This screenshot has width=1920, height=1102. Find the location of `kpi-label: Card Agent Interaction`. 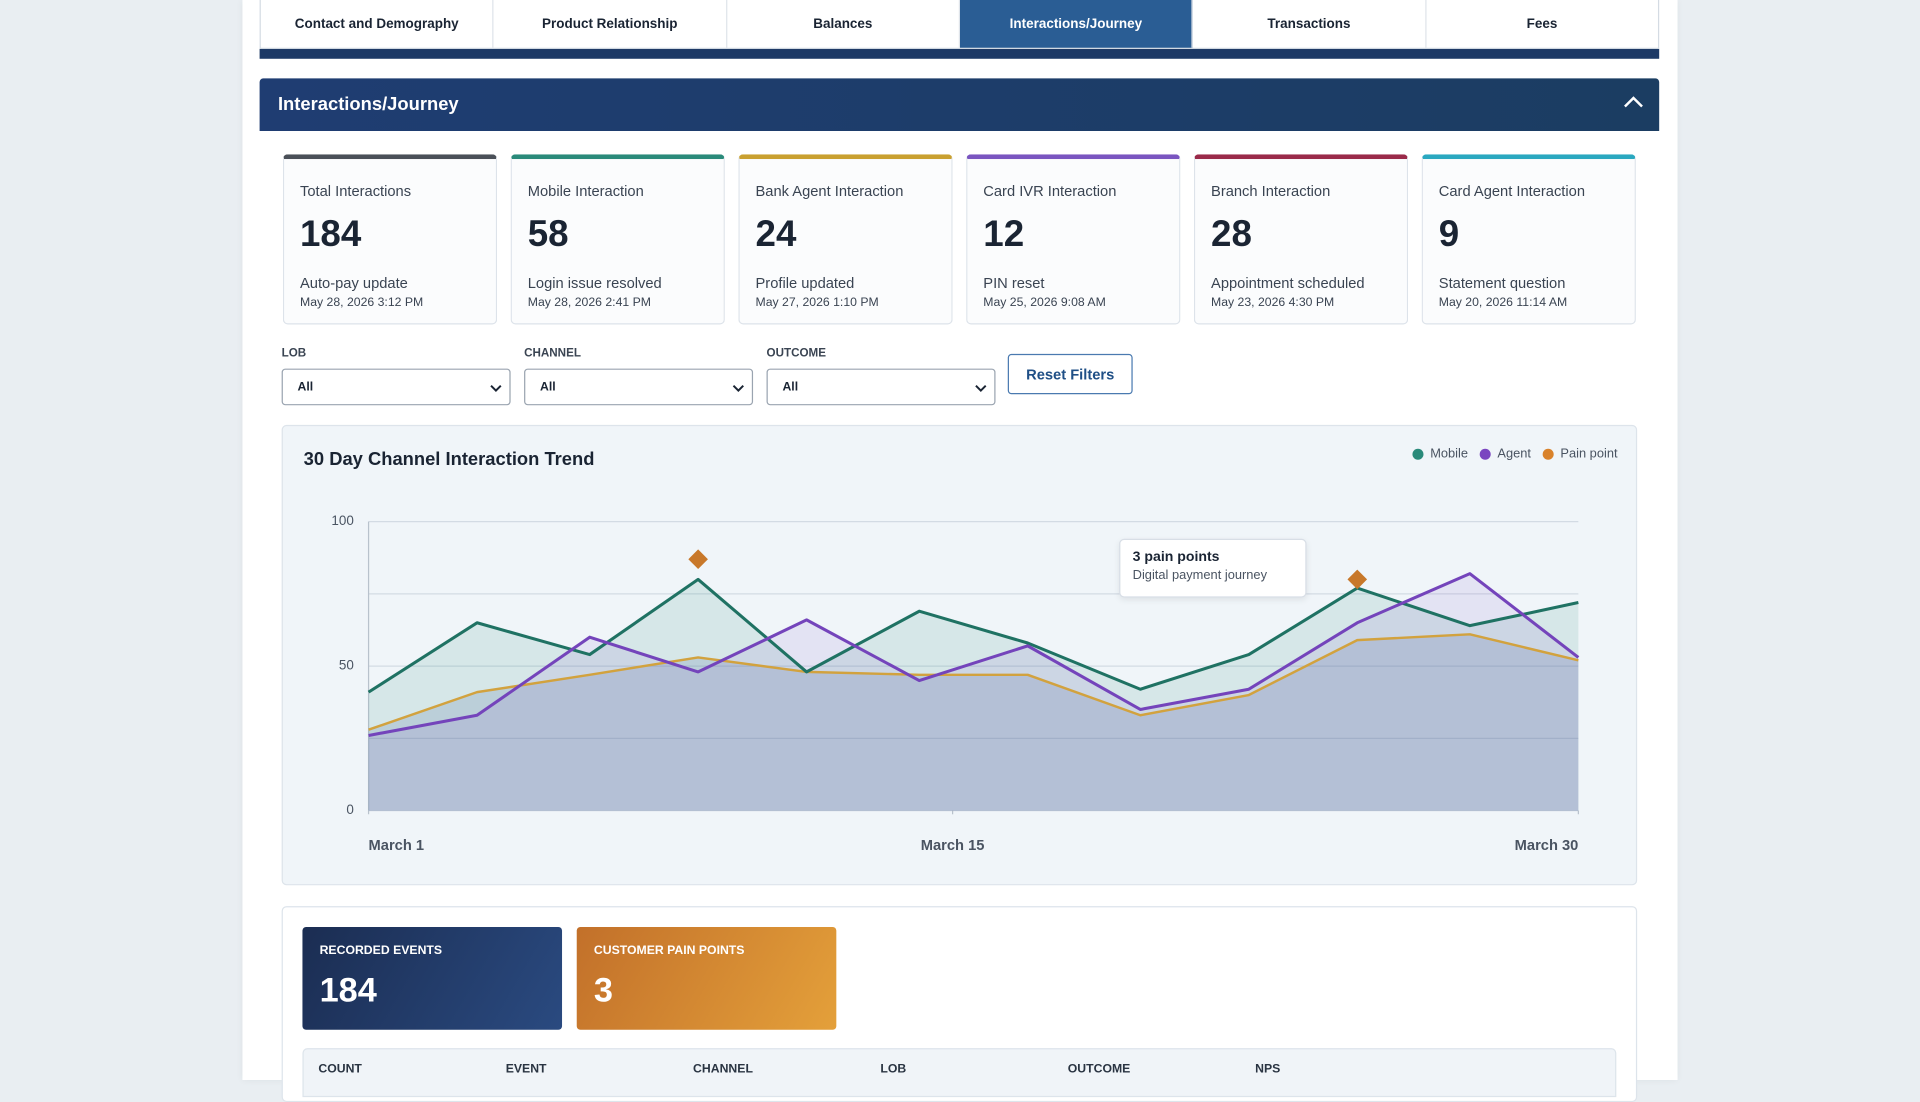

kpi-label: Card Agent Interaction is located at coordinates (1512, 191).